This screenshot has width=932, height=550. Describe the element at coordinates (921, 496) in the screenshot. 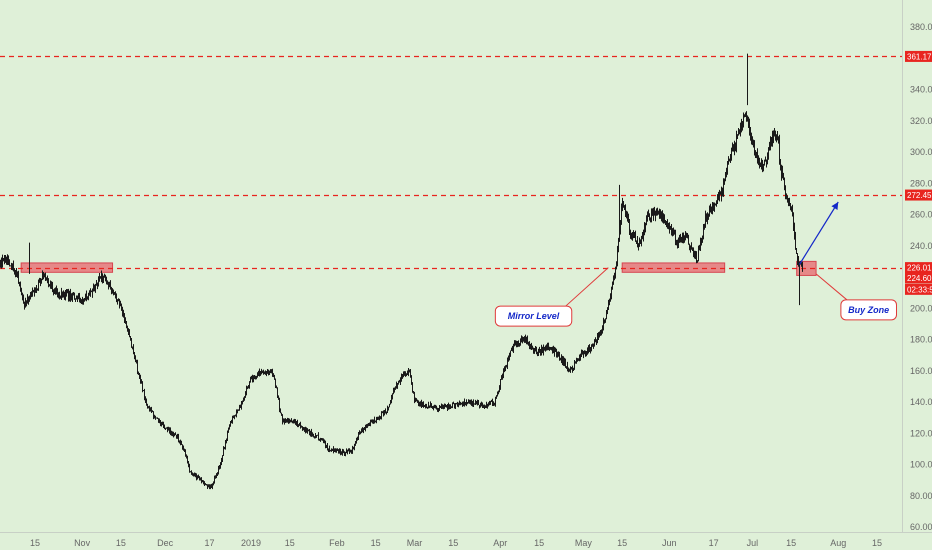

I see `y-tick-label: 80.00` at that location.